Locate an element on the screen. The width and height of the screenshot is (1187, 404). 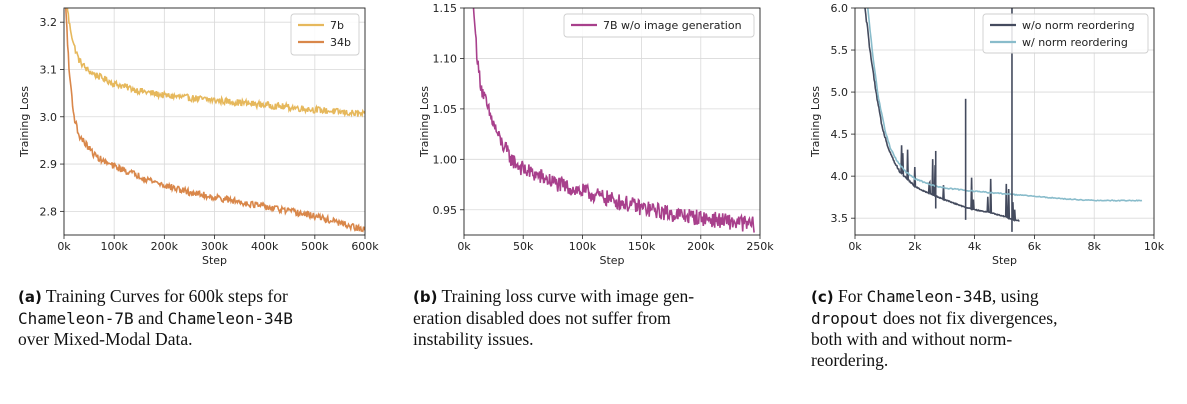
caption-text: and is located at coordinates (150, 318).